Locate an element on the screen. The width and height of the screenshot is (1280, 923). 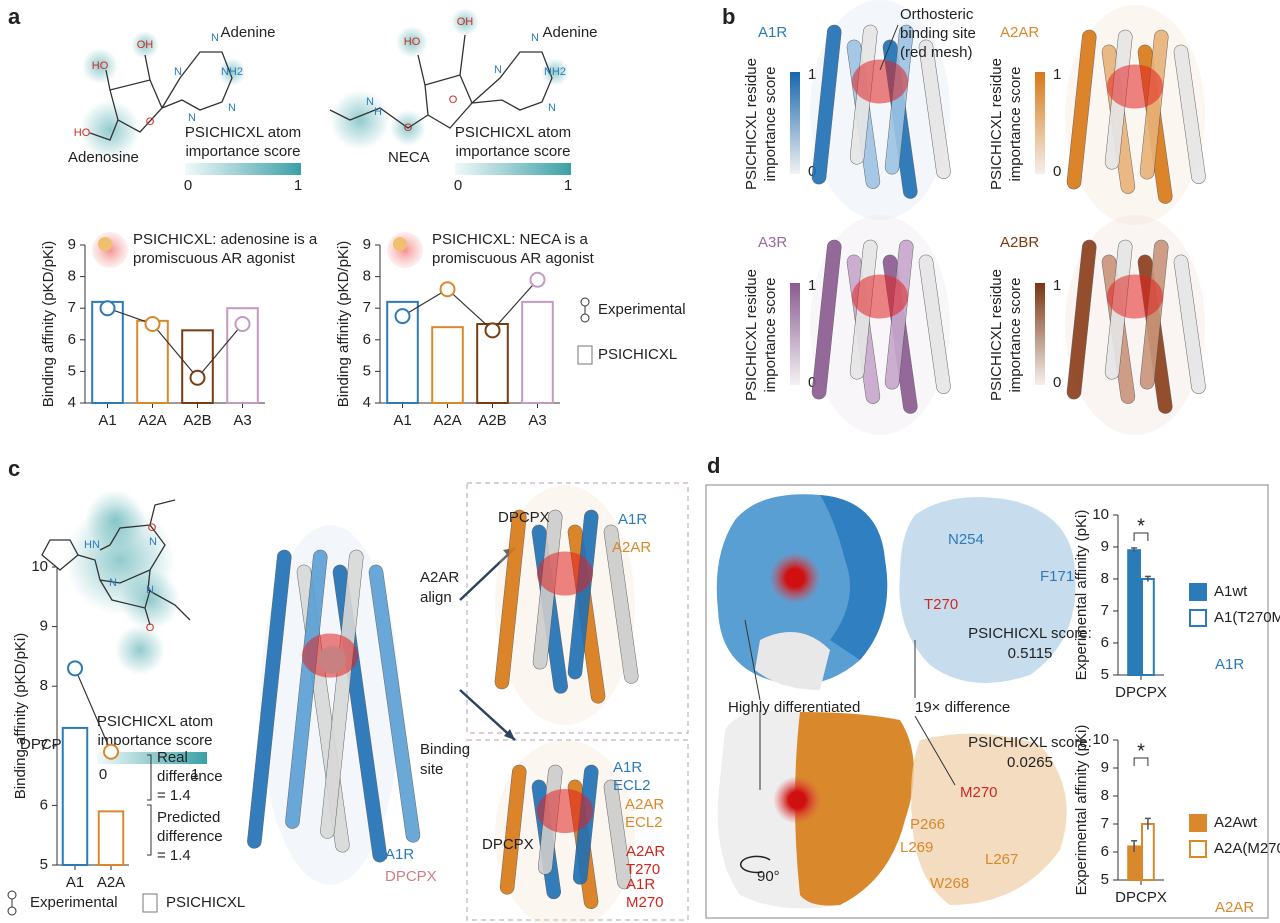
y-tick-label: 8 is located at coordinates (1105, 795).